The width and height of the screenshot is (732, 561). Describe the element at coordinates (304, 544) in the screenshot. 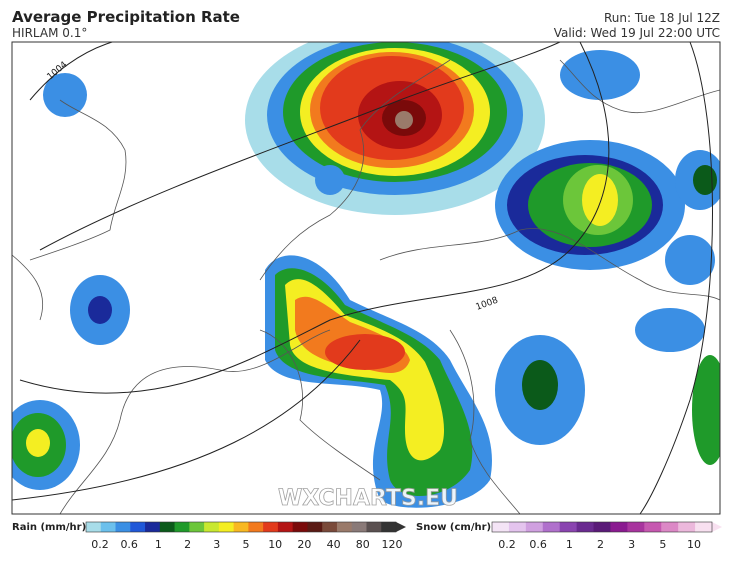

I see `colorbar-tick-label: 20` at that location.